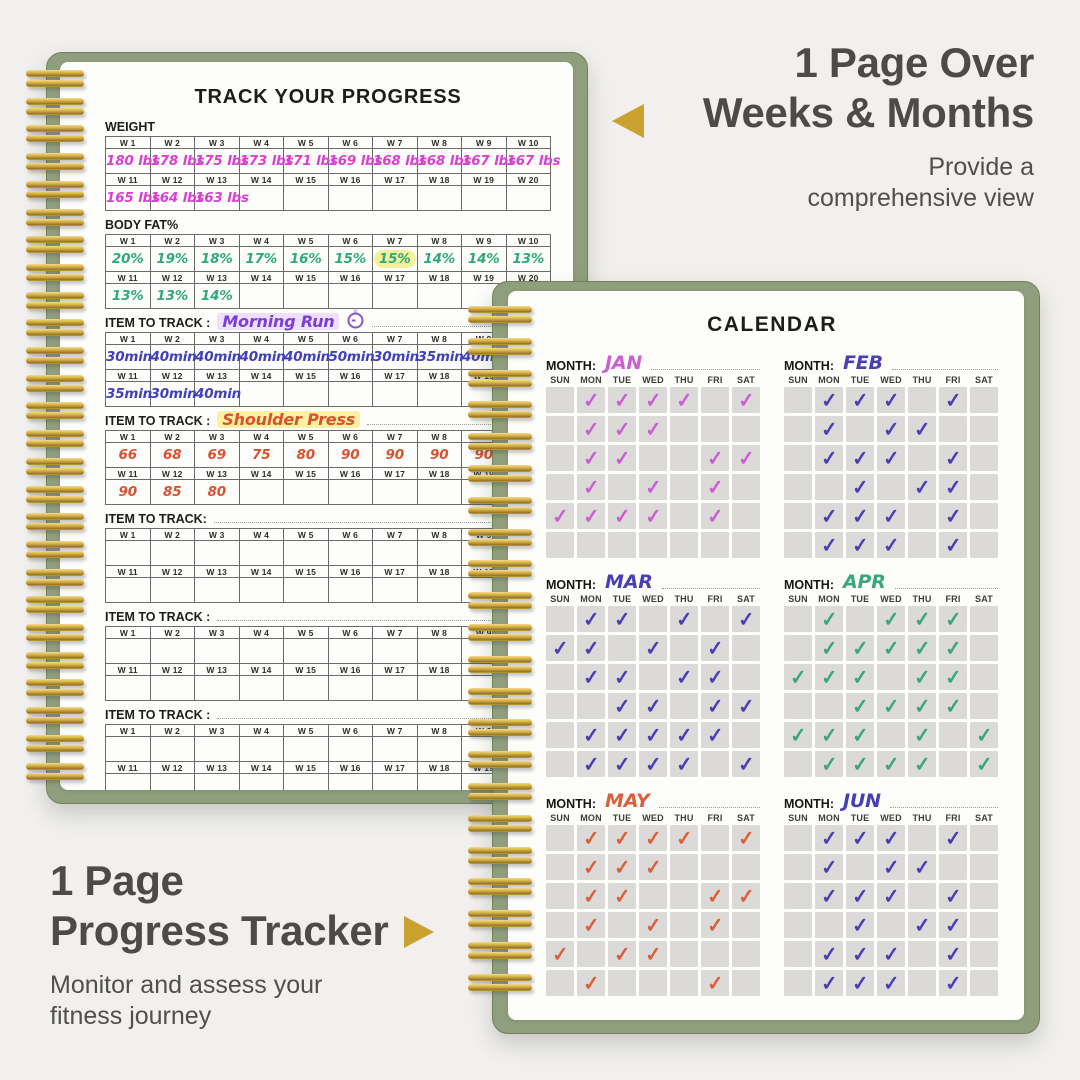 The width and height of the screenshot is (1080, 1080). What do you see at coordinates (242, 906) in the screenshot?
I see `callout-bottom-left-title: 1 Page Progress Tracker` at bounding box center [242, 906].